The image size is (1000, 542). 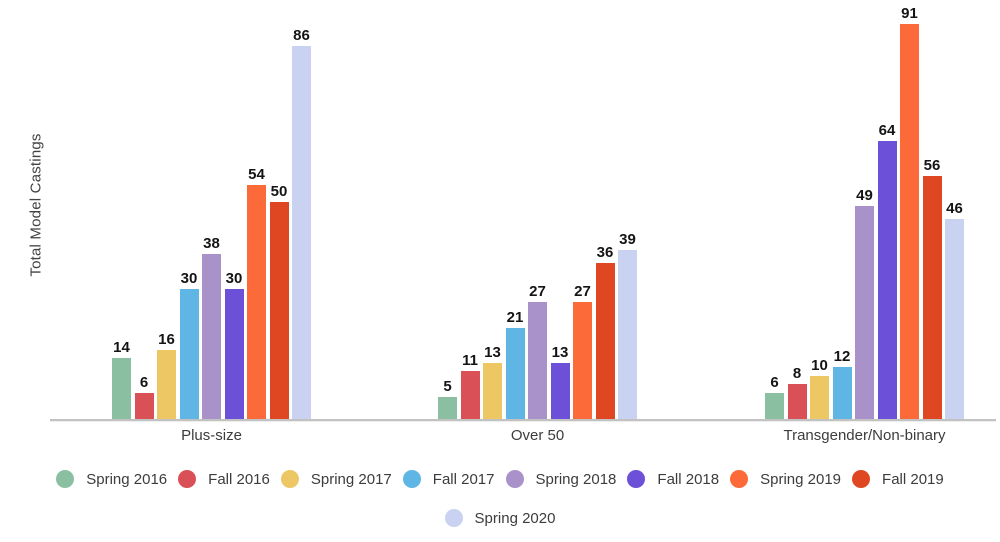 I want to click on bar-slot: 64, so click(x=887, y=270).